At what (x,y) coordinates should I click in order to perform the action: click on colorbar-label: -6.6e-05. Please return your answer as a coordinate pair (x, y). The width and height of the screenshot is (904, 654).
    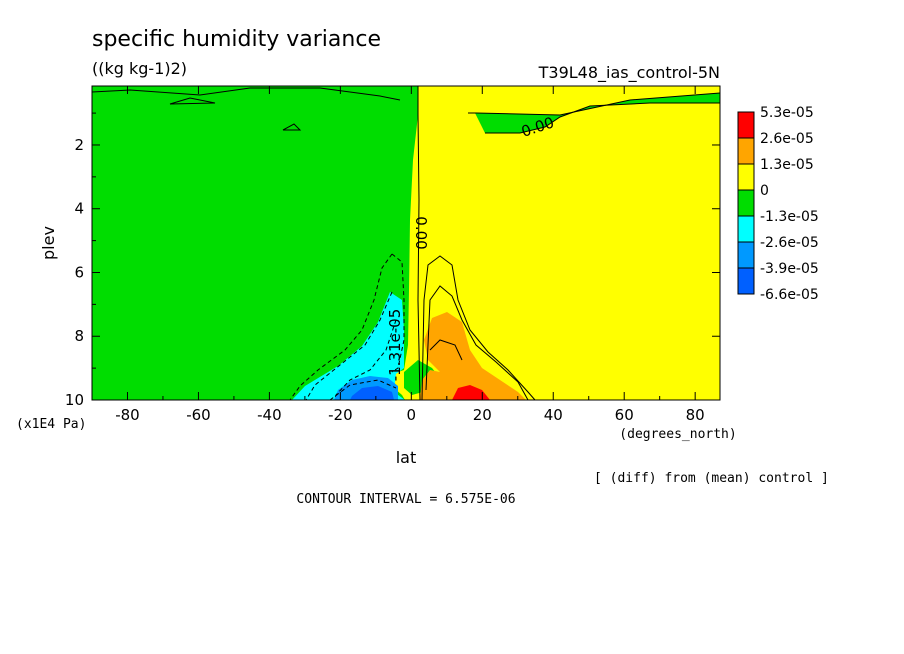
    Looking at the image, I should click on (789, 295).